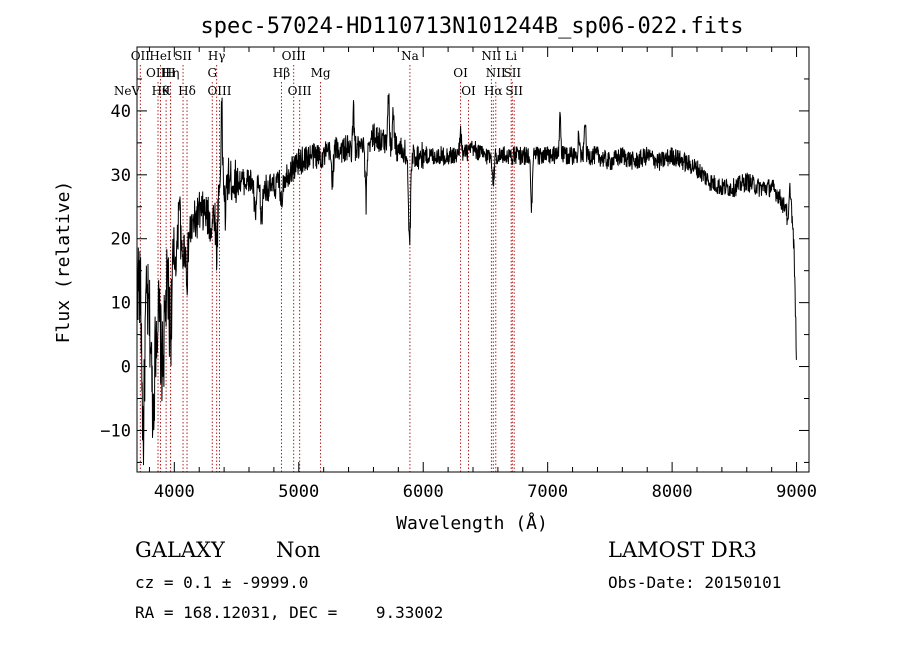 The width and height of the screenshot is (900, 649). What do you see at coordinates (187, 91) in the screenshot?
I see `line-marker-label: Hδ` at bounding box center [187, 91].